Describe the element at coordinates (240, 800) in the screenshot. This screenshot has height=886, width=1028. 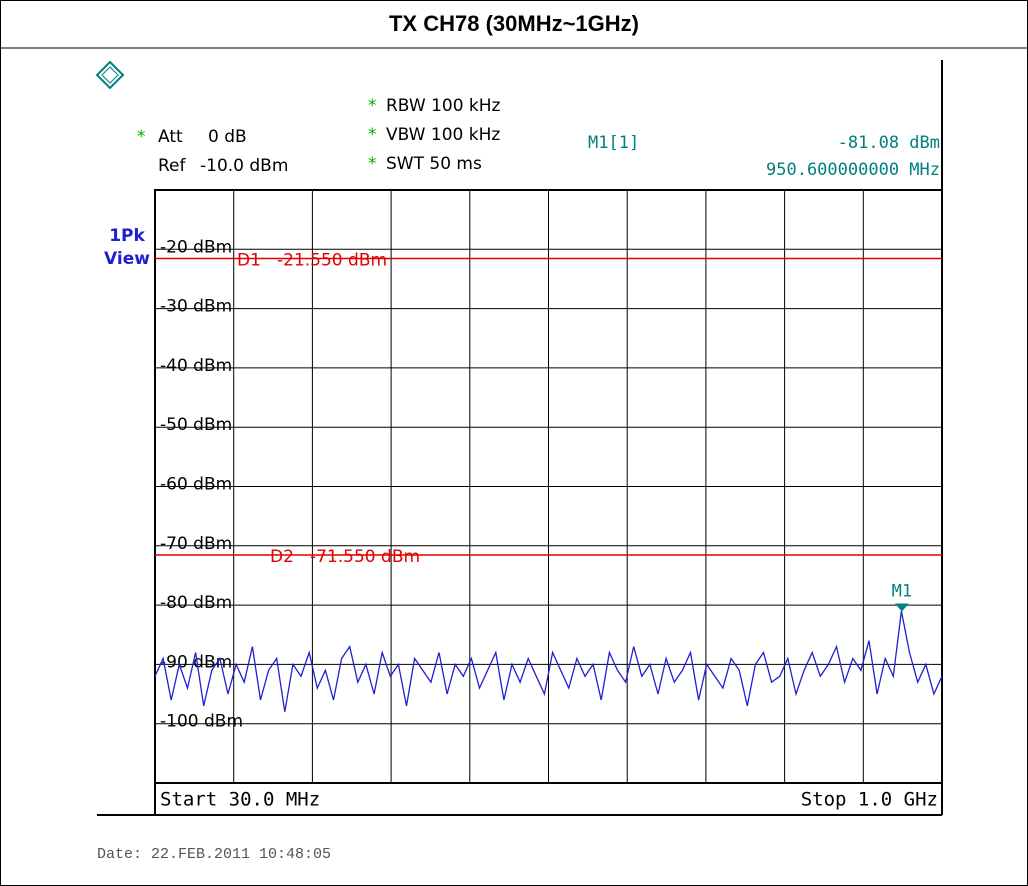
I see `start-freq: Start 30.0 MHz` at that location.